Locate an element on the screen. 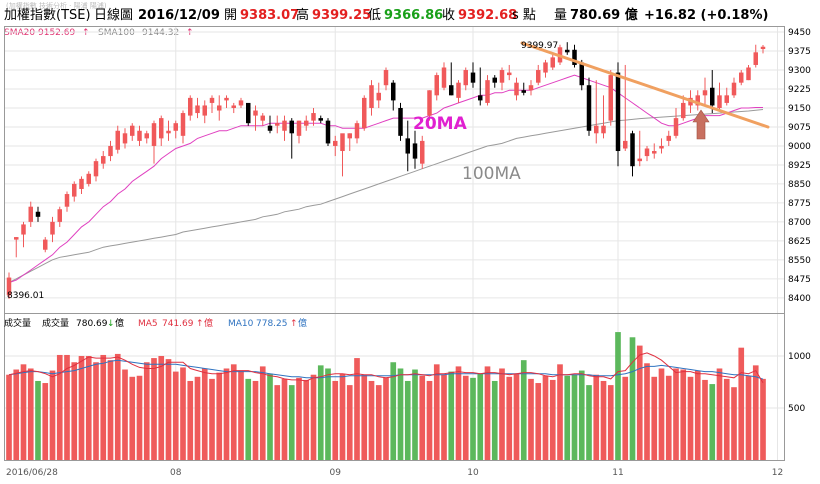  quote-date: 2016/12/09 is located at coordinates (179, 15).